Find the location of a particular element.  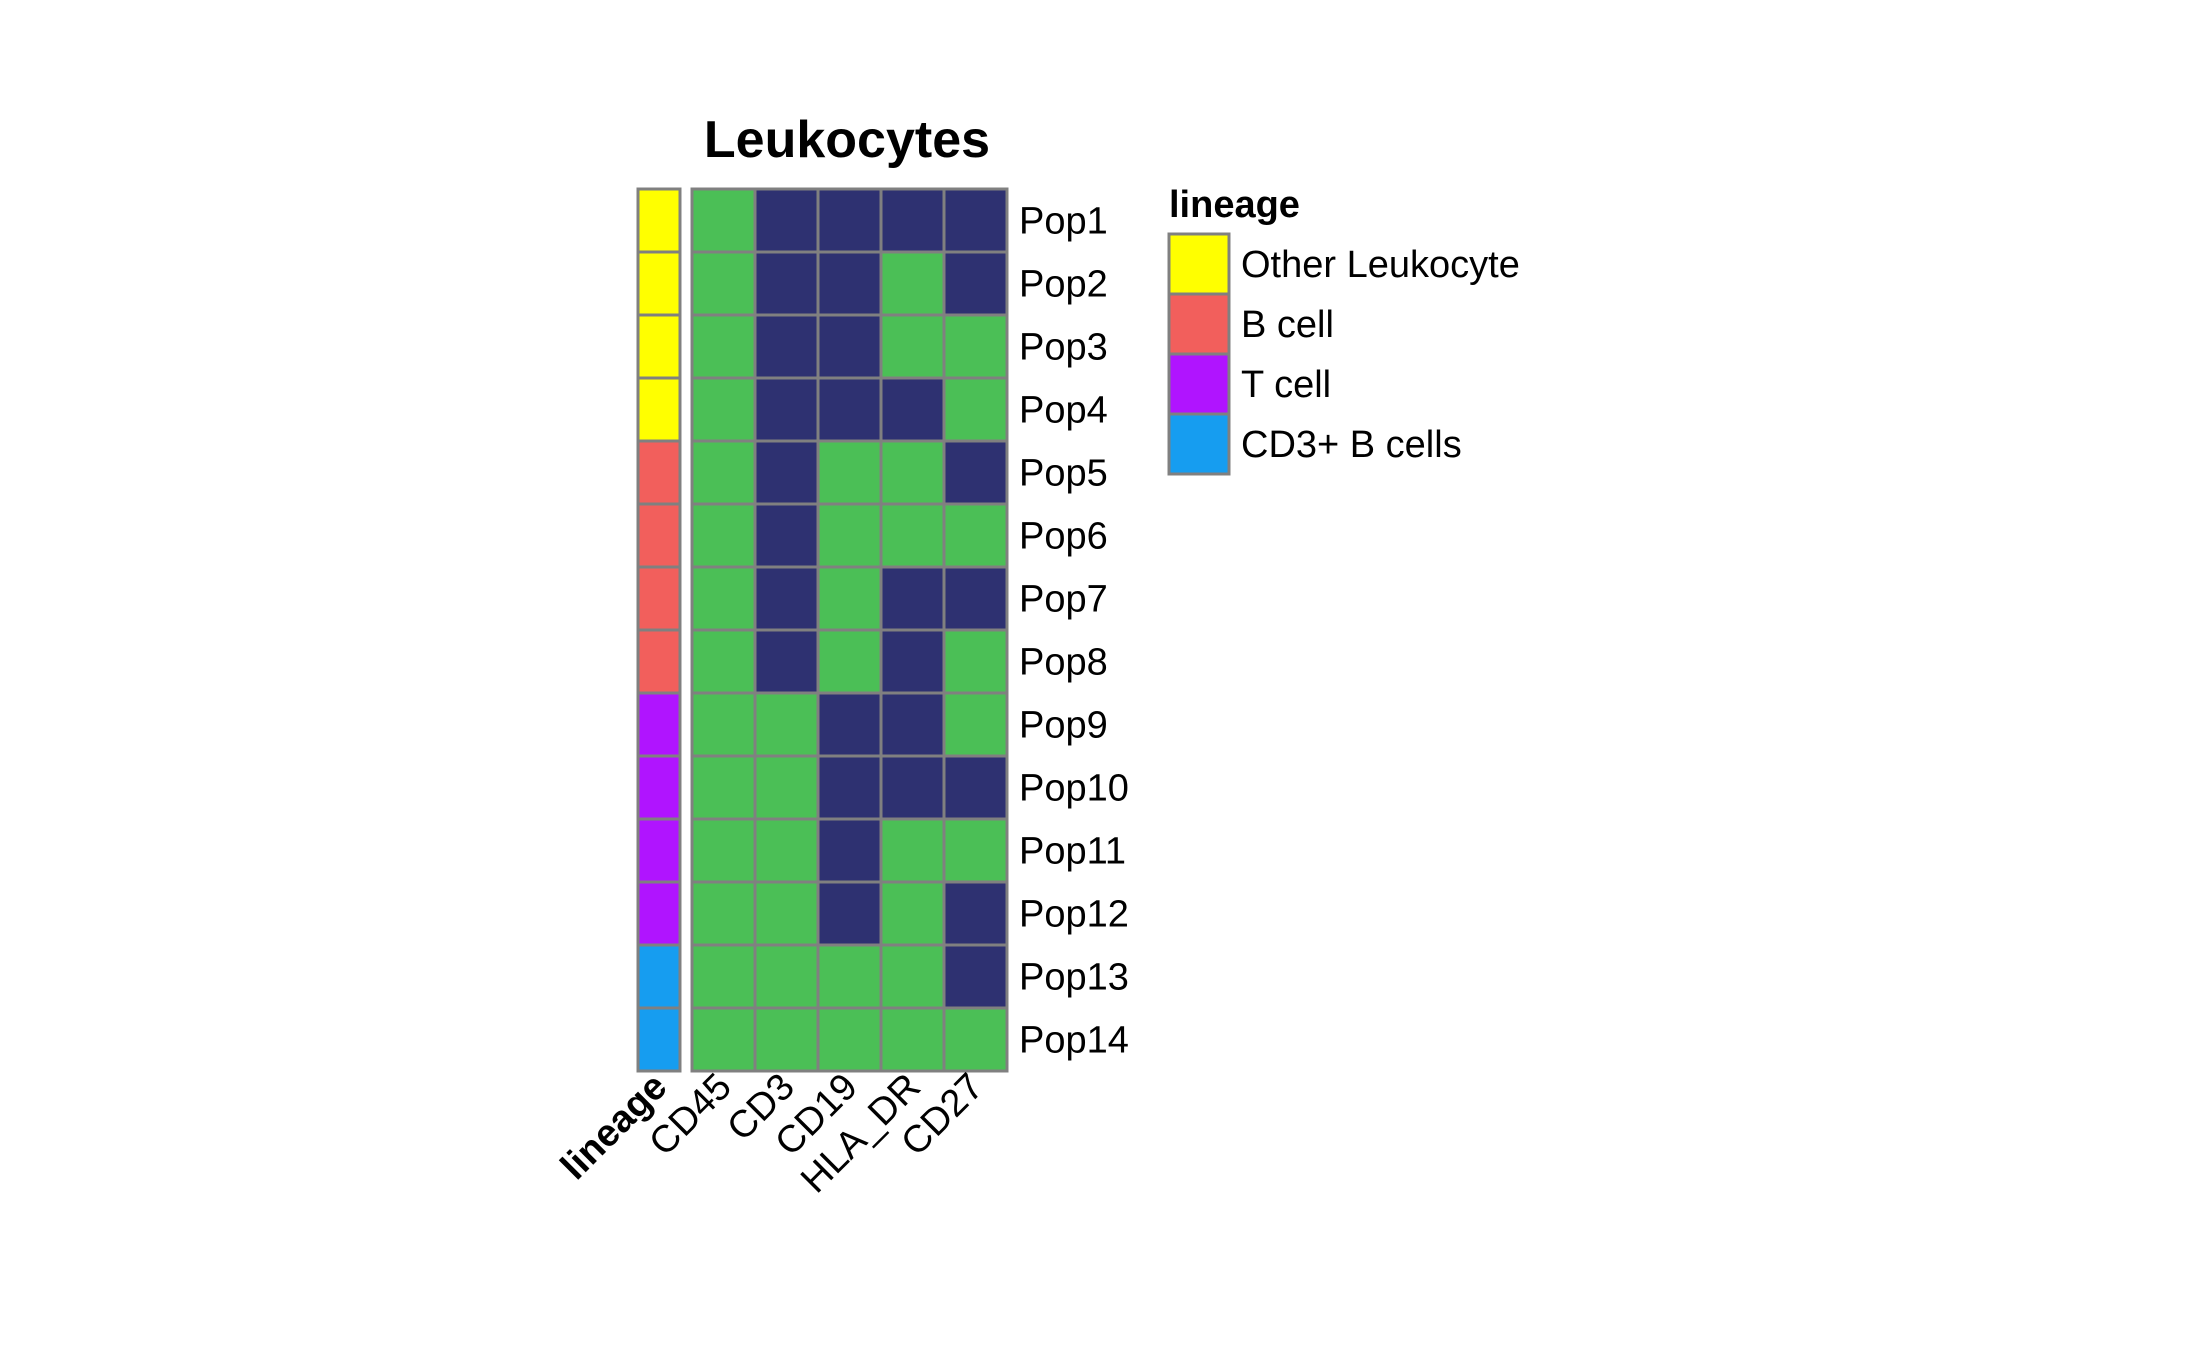

row-label: Pop9 is located at coordinates (1063, 726).